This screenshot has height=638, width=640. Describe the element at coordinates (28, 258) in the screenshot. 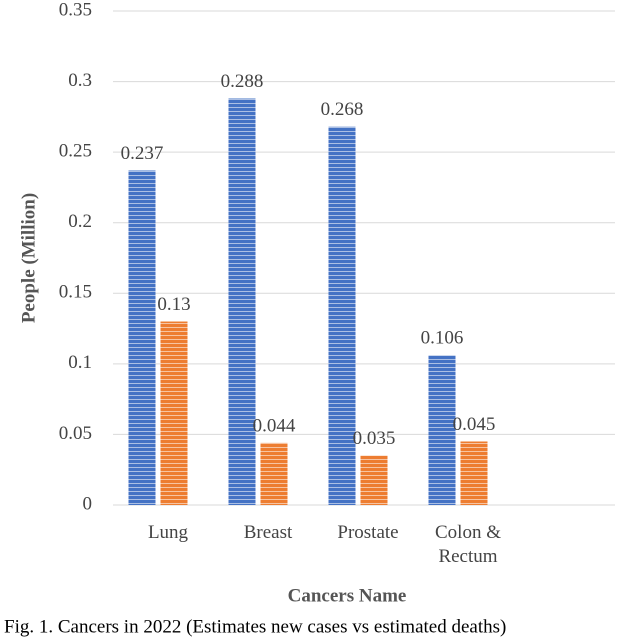

I see `y-axis-title: People (Million)` at that location.